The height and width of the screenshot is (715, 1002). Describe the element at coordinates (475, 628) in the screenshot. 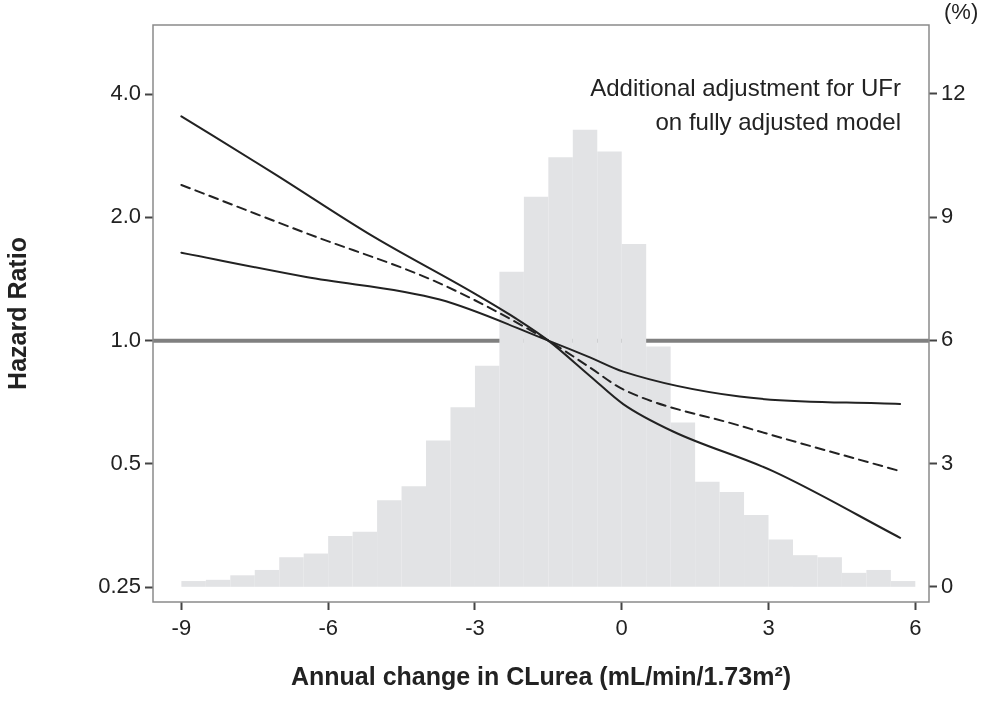

I see `x-tick-label: -3` at that location.